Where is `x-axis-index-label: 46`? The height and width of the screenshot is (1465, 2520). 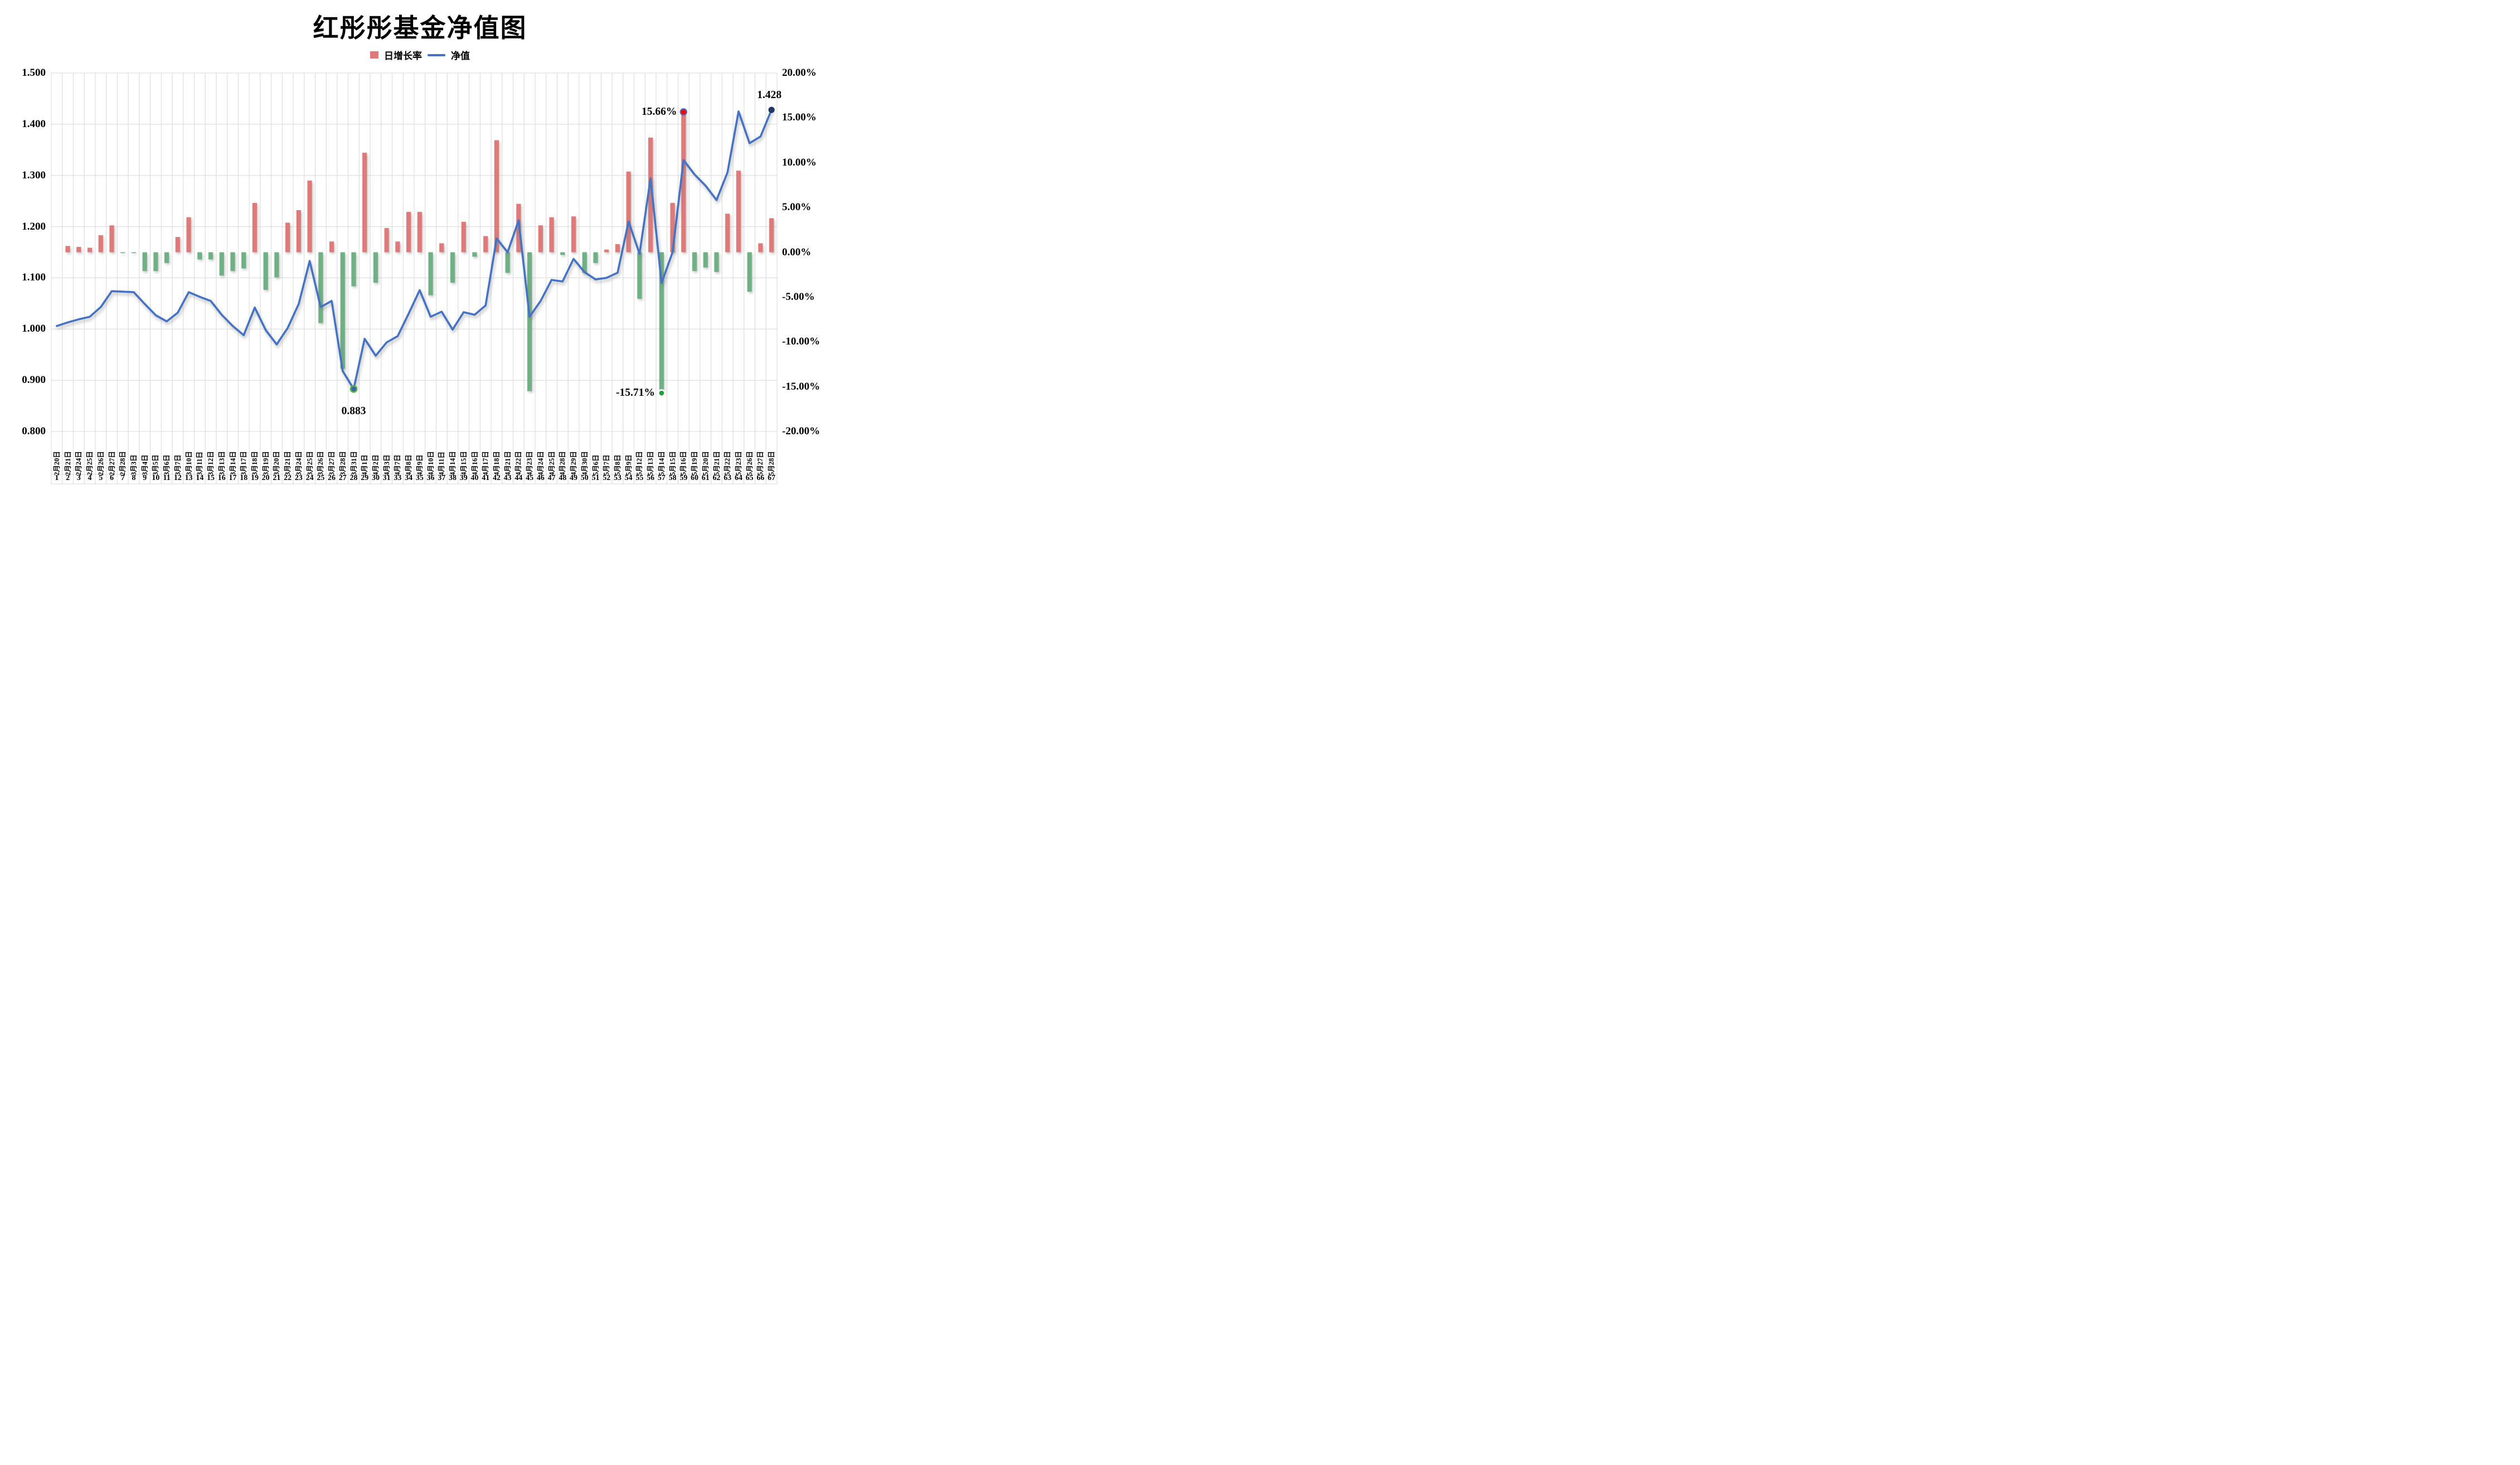 x-axis-index-label: 46 is located at coordinates (540, 478).